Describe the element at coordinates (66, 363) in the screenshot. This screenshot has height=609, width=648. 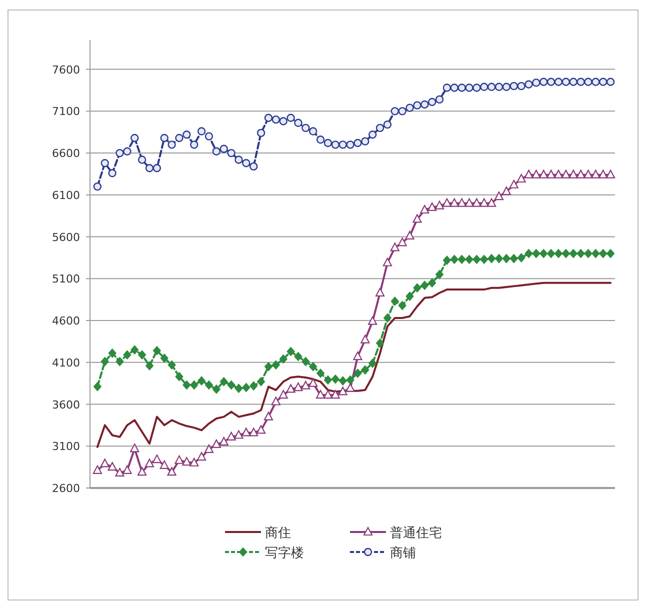
I see `y-tick-label: 4100` at that location.